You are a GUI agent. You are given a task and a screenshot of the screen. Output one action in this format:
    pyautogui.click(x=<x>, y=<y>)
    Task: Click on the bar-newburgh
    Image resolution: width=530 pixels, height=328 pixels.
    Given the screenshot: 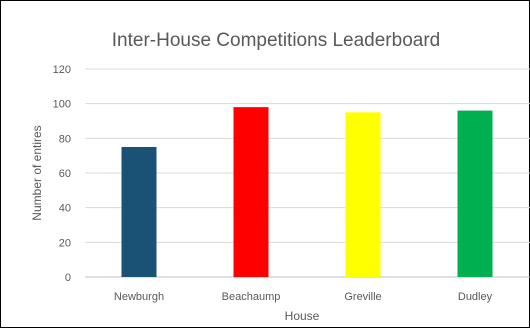 What is the action you would take?
    pyautogui.click(x=139, y=212)
    